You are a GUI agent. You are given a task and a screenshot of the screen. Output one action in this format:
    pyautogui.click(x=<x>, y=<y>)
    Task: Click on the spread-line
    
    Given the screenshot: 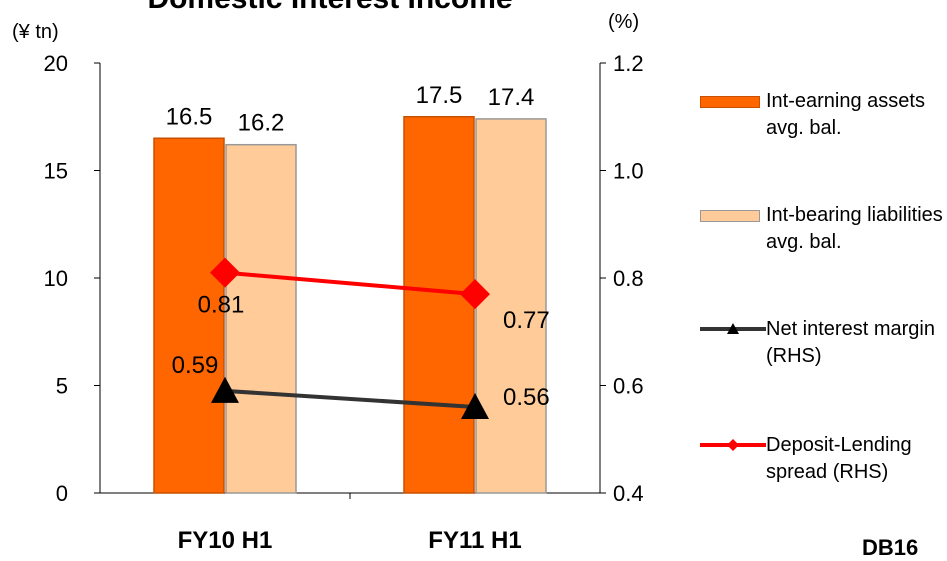 What is the action you would take?
    pyautogui.click(x=350, y=283)
    